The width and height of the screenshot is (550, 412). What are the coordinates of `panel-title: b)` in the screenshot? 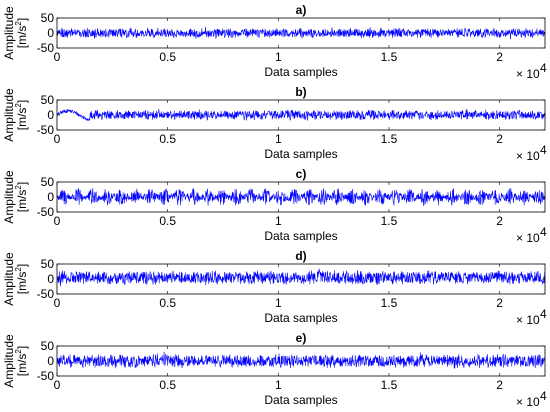 It's located at (300, 92).